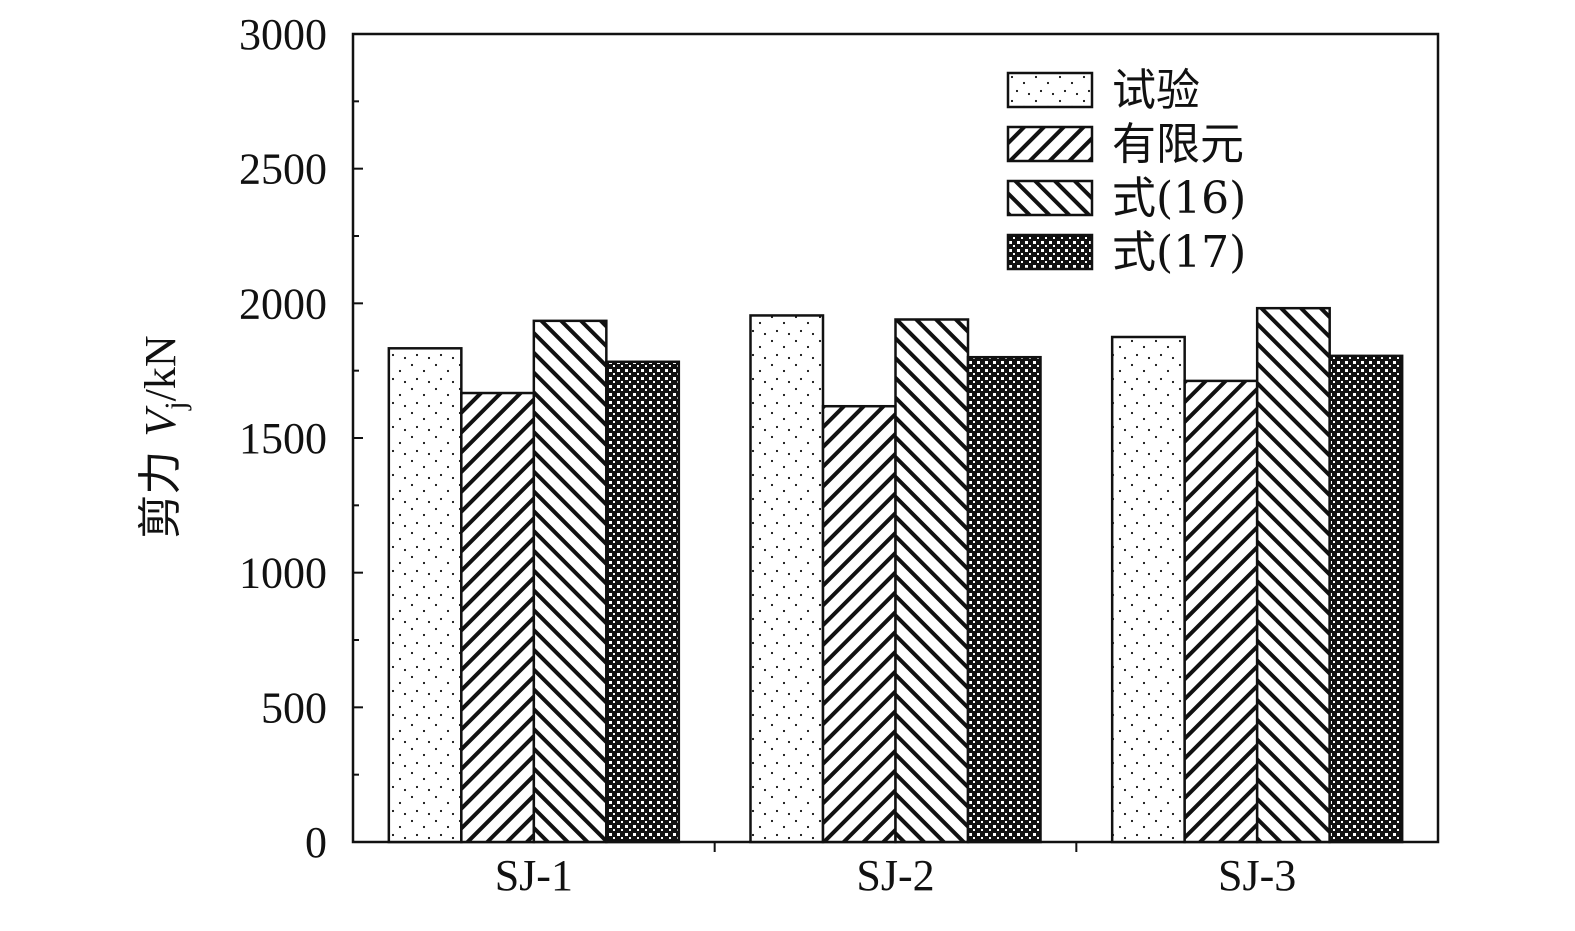 This screenshot has height=931, width=1575. What do you see at coordinates (294, 707) in the screenshot?
I see `y-tick-label: 500` at bounding box center [294, 707].